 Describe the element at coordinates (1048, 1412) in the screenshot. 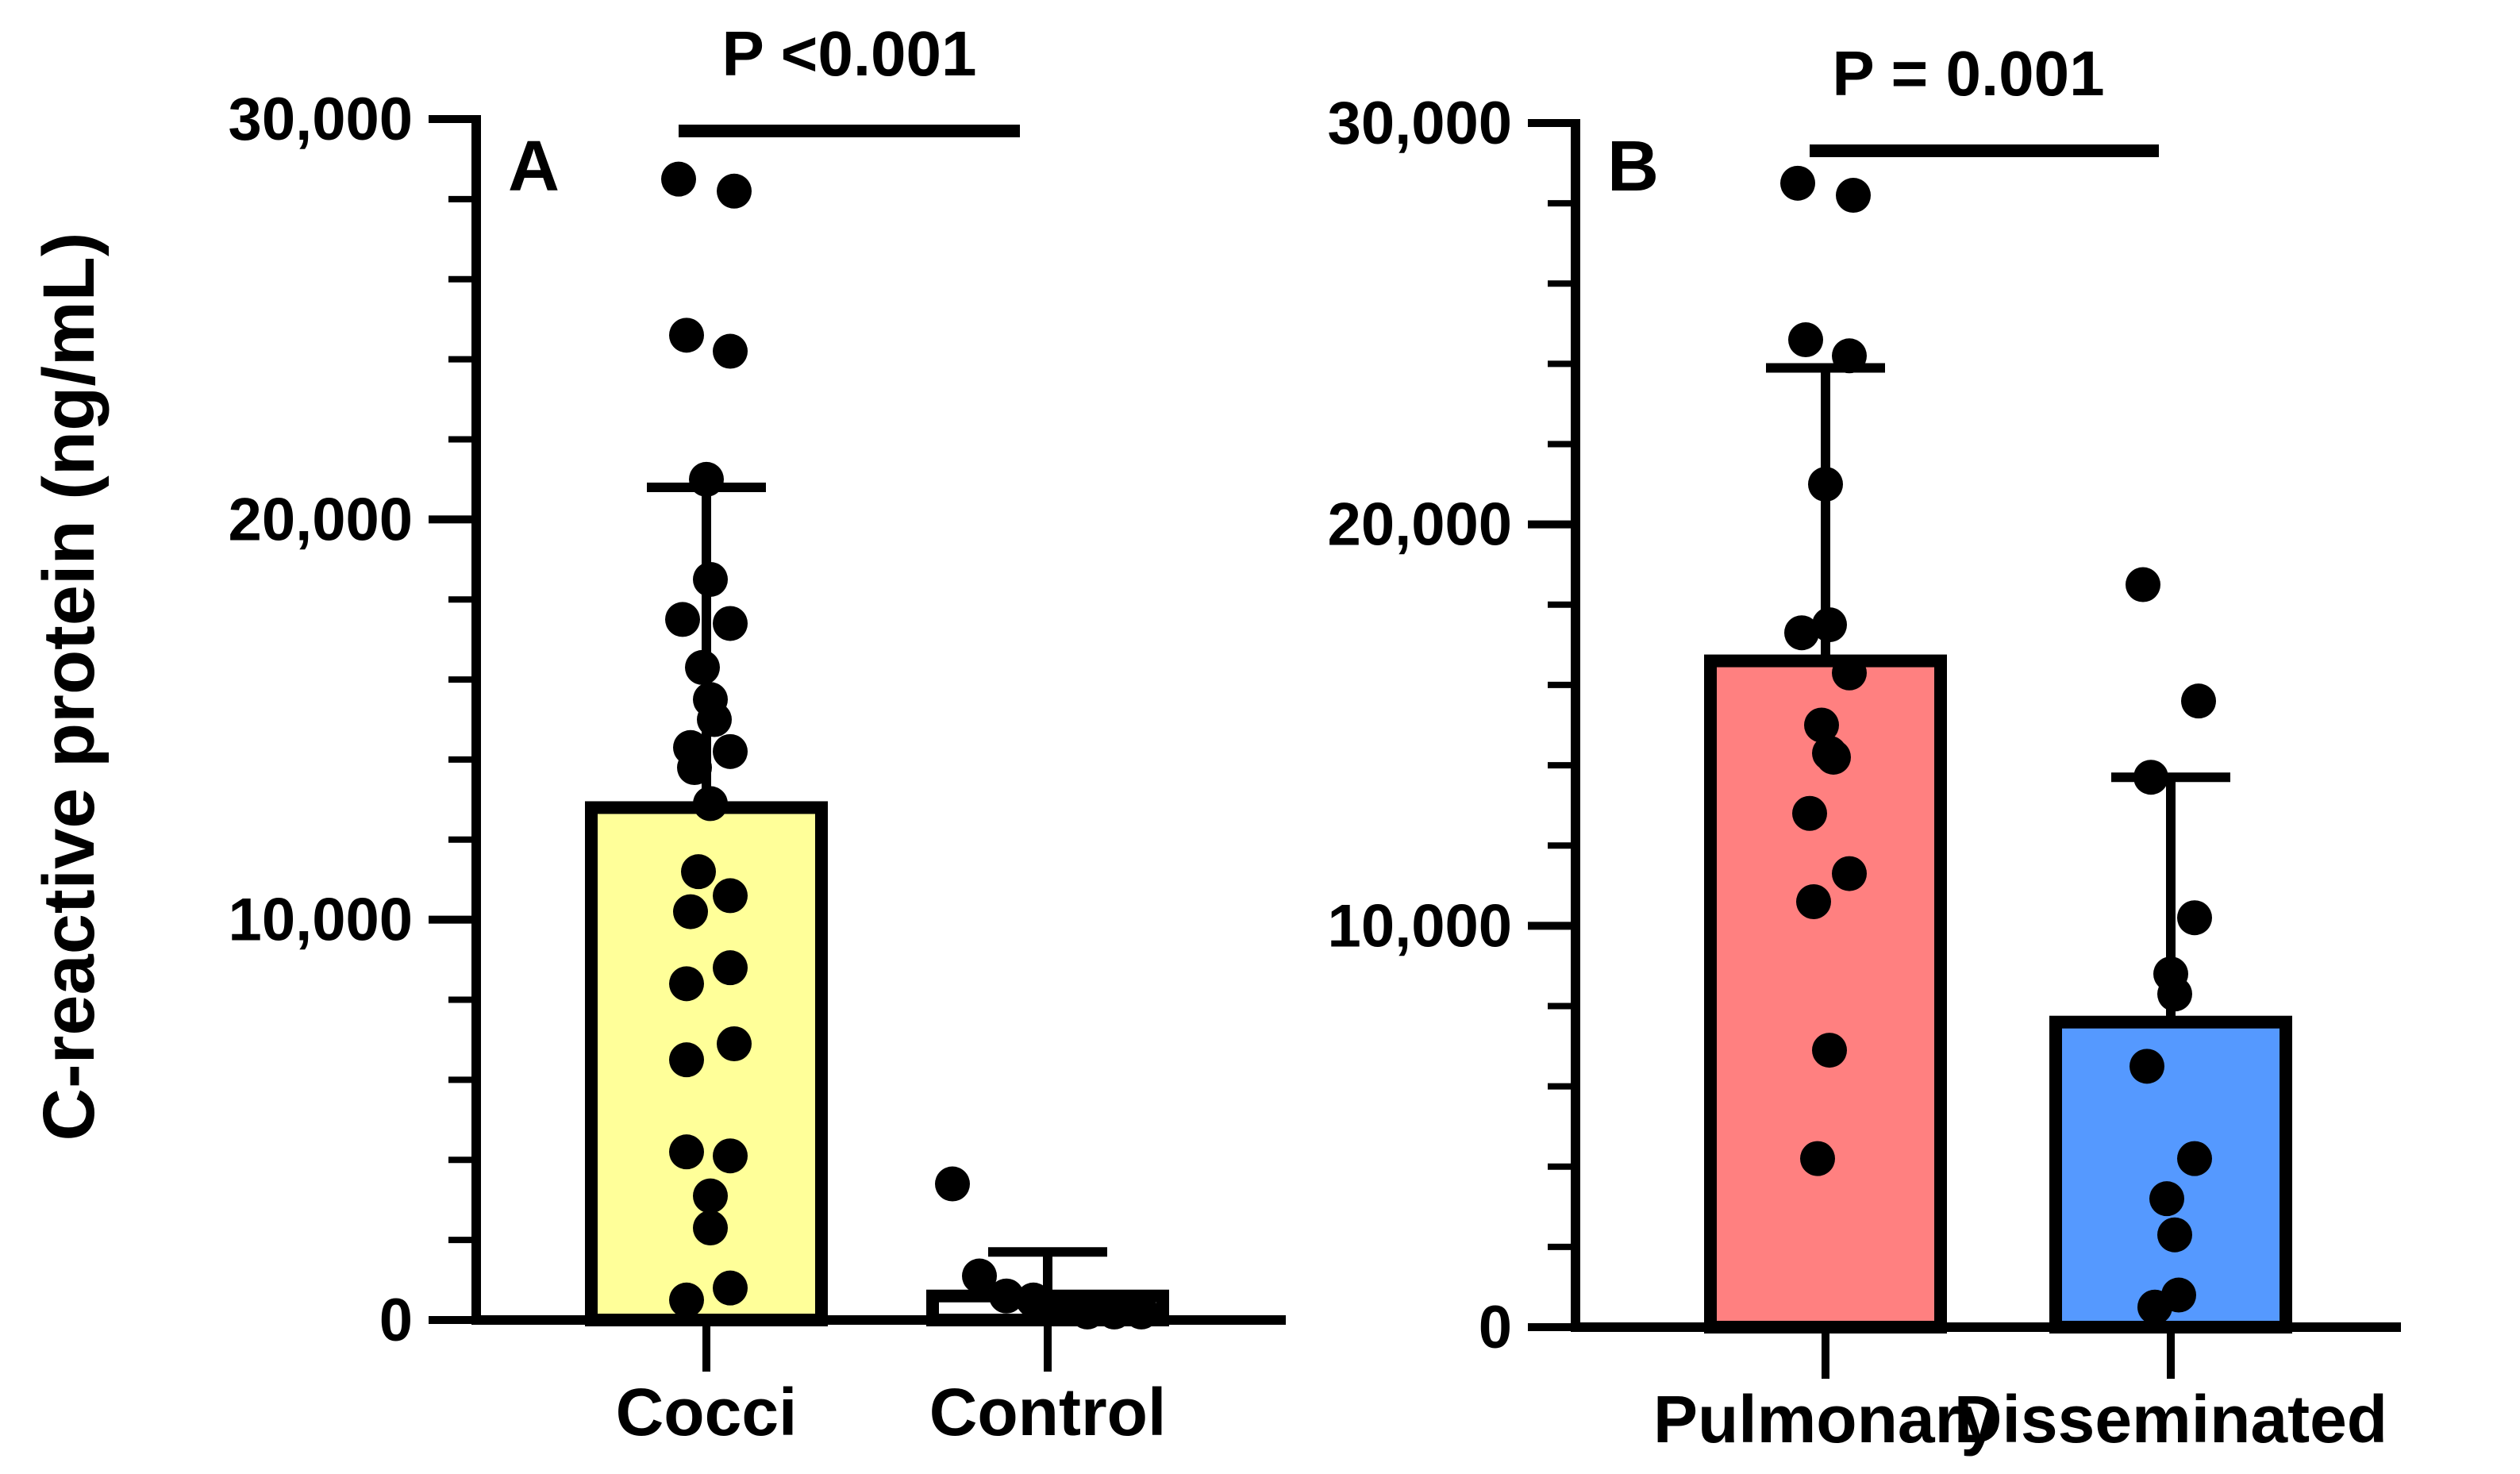

I see `category-label: Control` at that location.